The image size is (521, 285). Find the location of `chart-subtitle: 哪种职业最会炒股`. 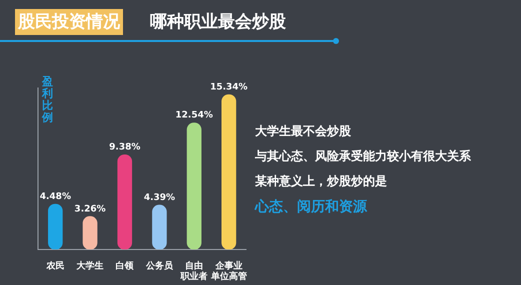

chart-subtitle: 哪种职业最会炒股 is located at coordinates (218, 22).